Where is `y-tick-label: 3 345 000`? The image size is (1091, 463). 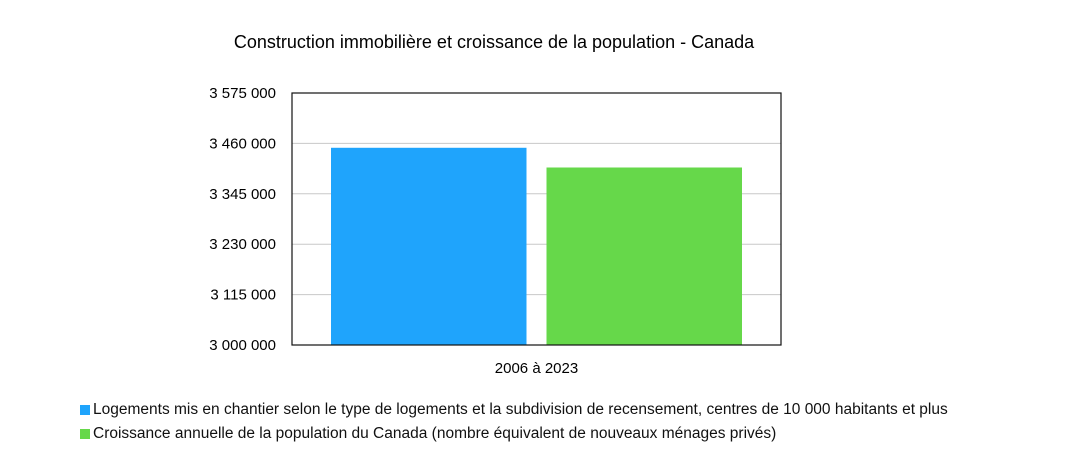 y-tick-label: 3 345 000 is located at coordinates (242, 194).